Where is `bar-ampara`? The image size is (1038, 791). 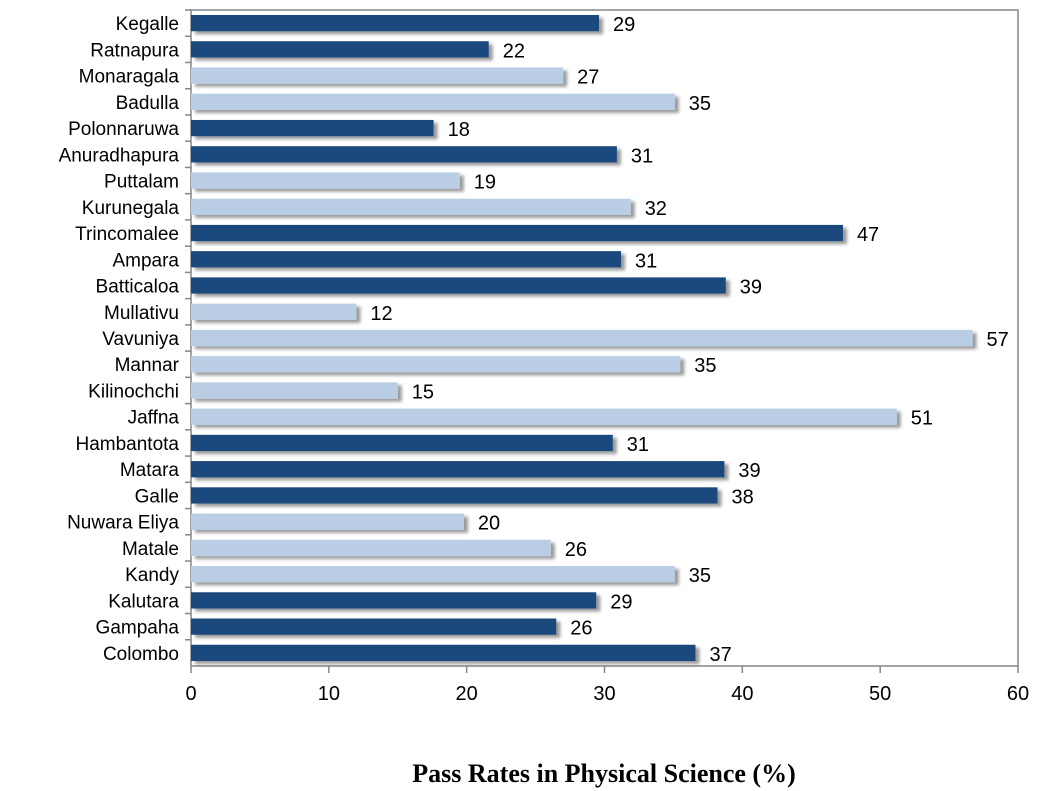
bar-ampara is located at coordinates (406, 259).